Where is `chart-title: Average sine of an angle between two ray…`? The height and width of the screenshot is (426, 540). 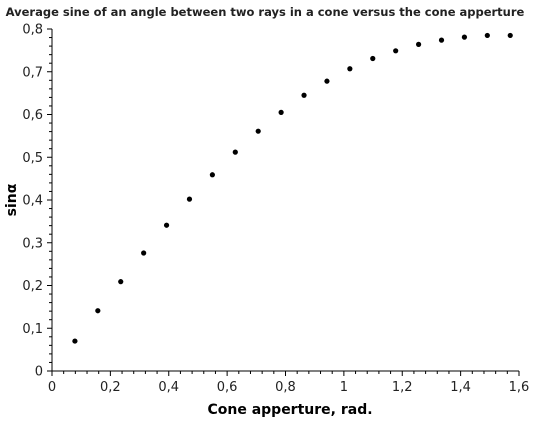 chart-title: Average sine of an angle between two ray… is located at coordinates (265, 12).